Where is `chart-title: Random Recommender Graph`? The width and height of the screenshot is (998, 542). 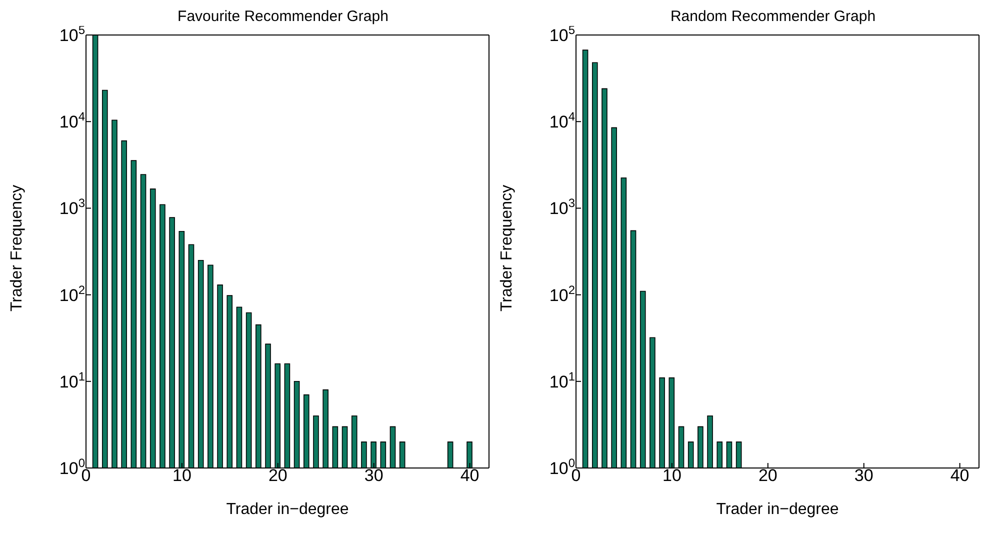
chart-title: Random Recommender Graph is located at coordinates (773, 16).